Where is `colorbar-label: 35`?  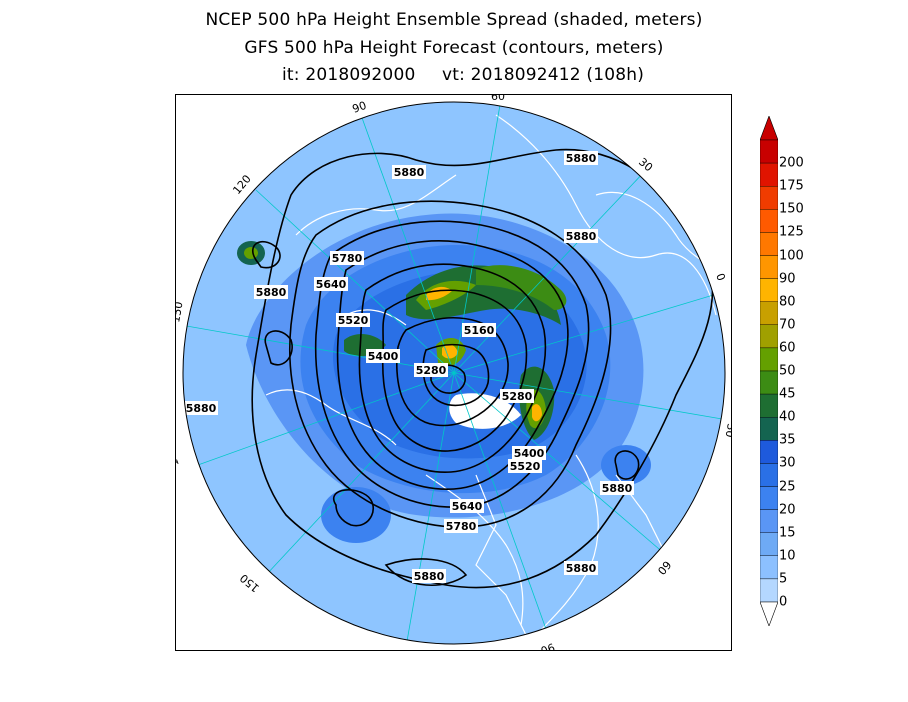 colorbar-label: 35 is located at coordinates (787, 440).